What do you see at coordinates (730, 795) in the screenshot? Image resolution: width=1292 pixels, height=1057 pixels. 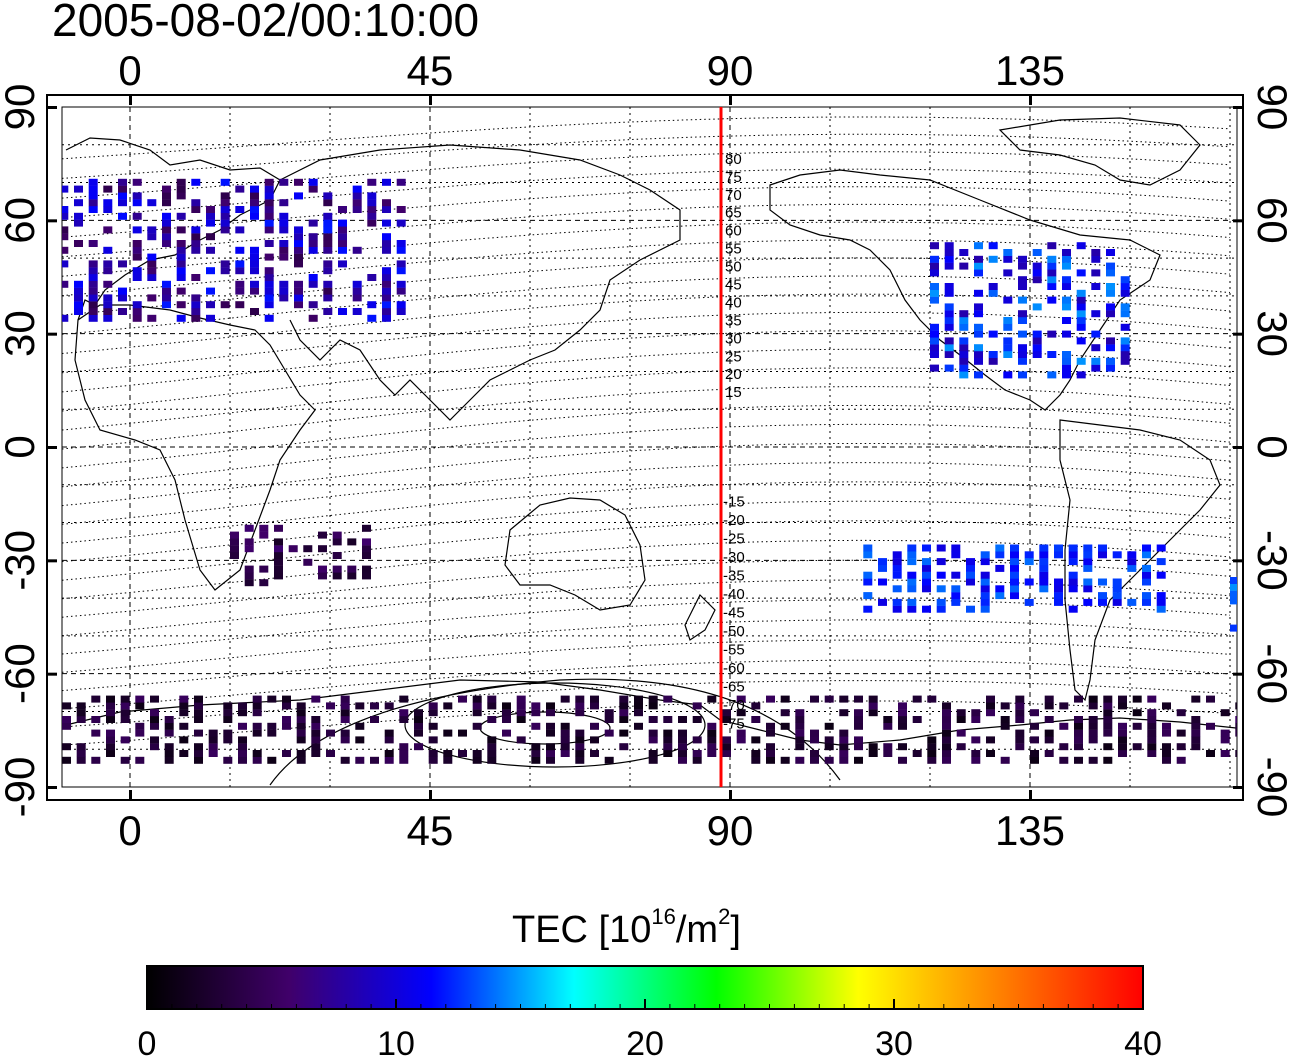 I see `lon-tick-mark` at bounding box center [730, 795].